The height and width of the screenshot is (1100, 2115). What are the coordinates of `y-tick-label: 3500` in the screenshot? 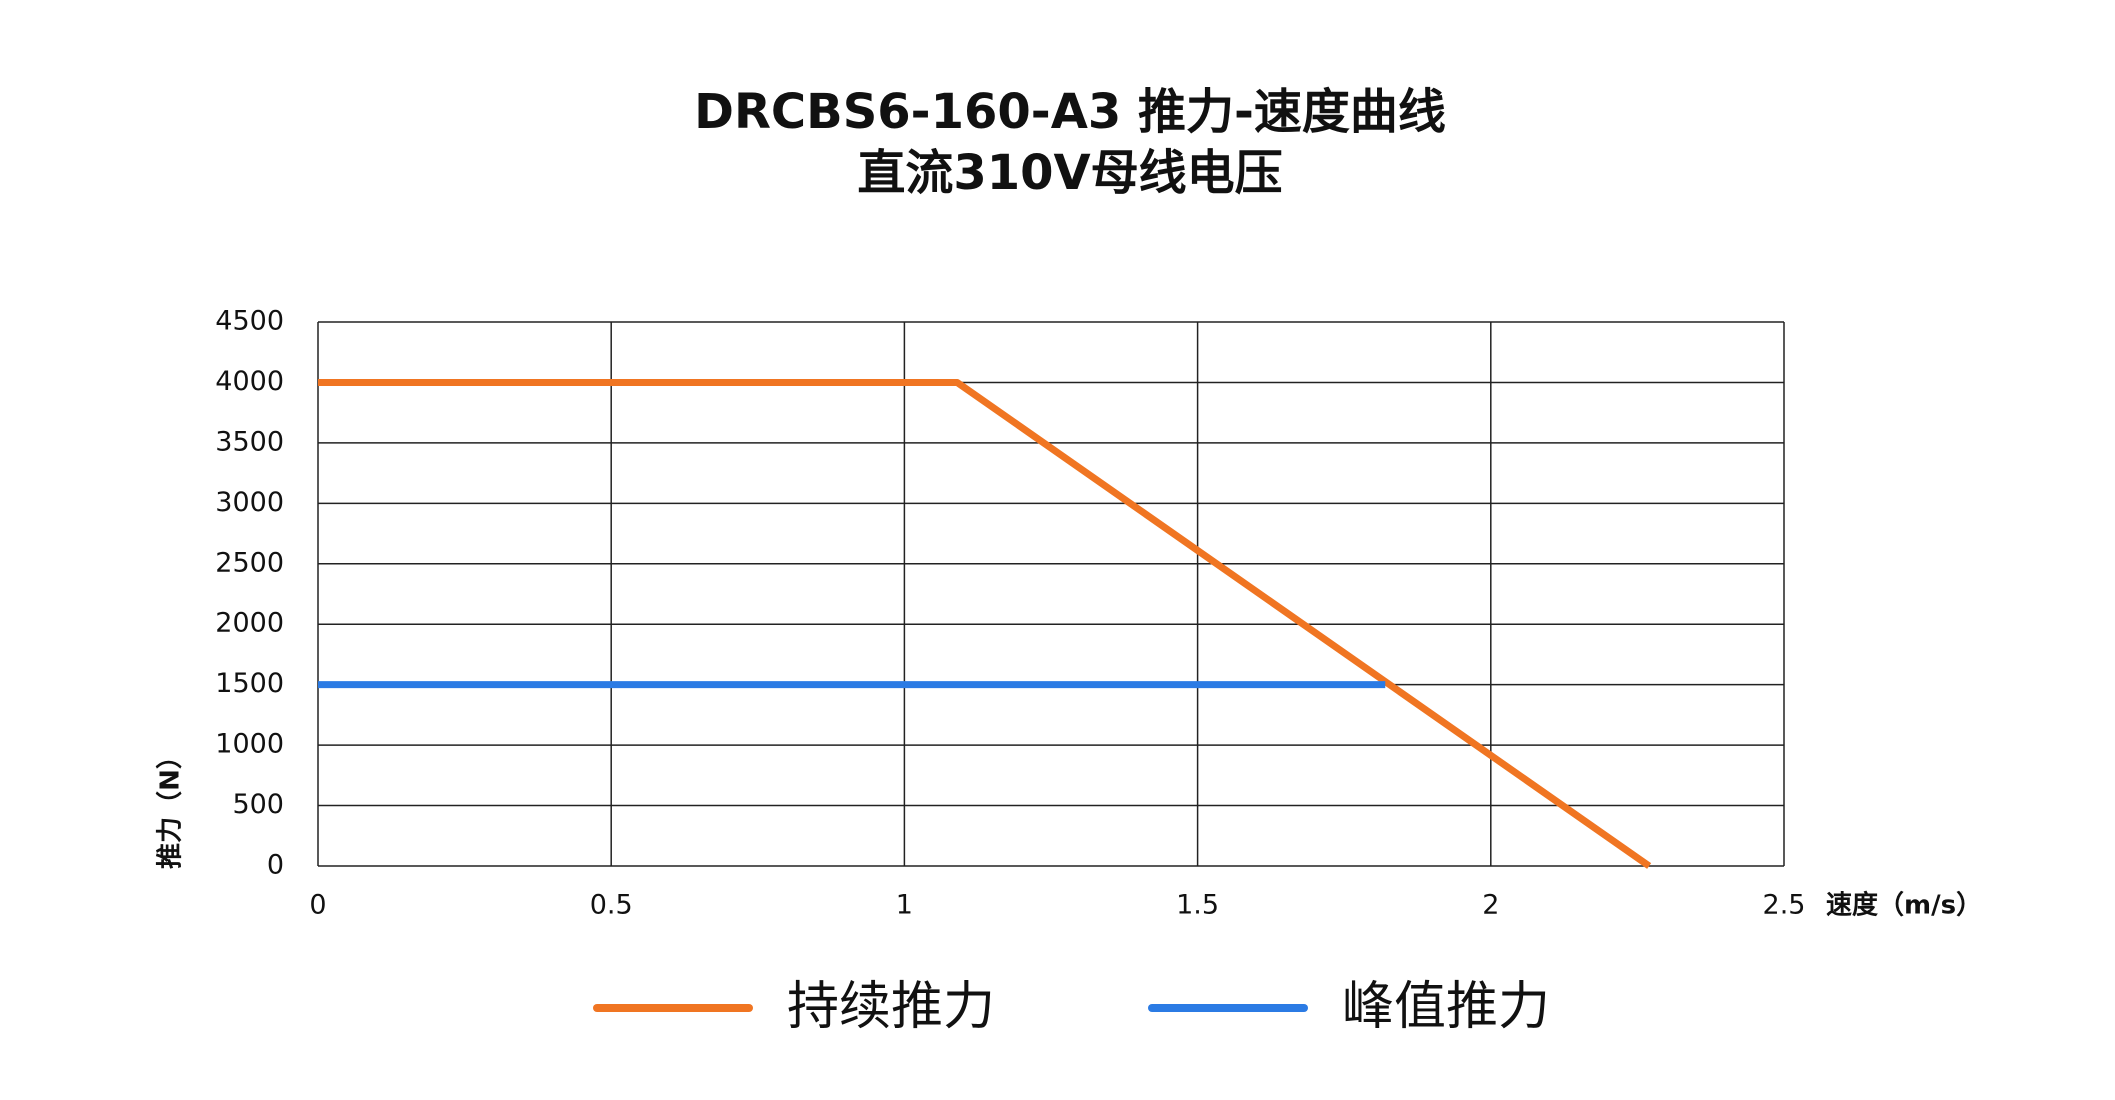 It's located at (249, 441).